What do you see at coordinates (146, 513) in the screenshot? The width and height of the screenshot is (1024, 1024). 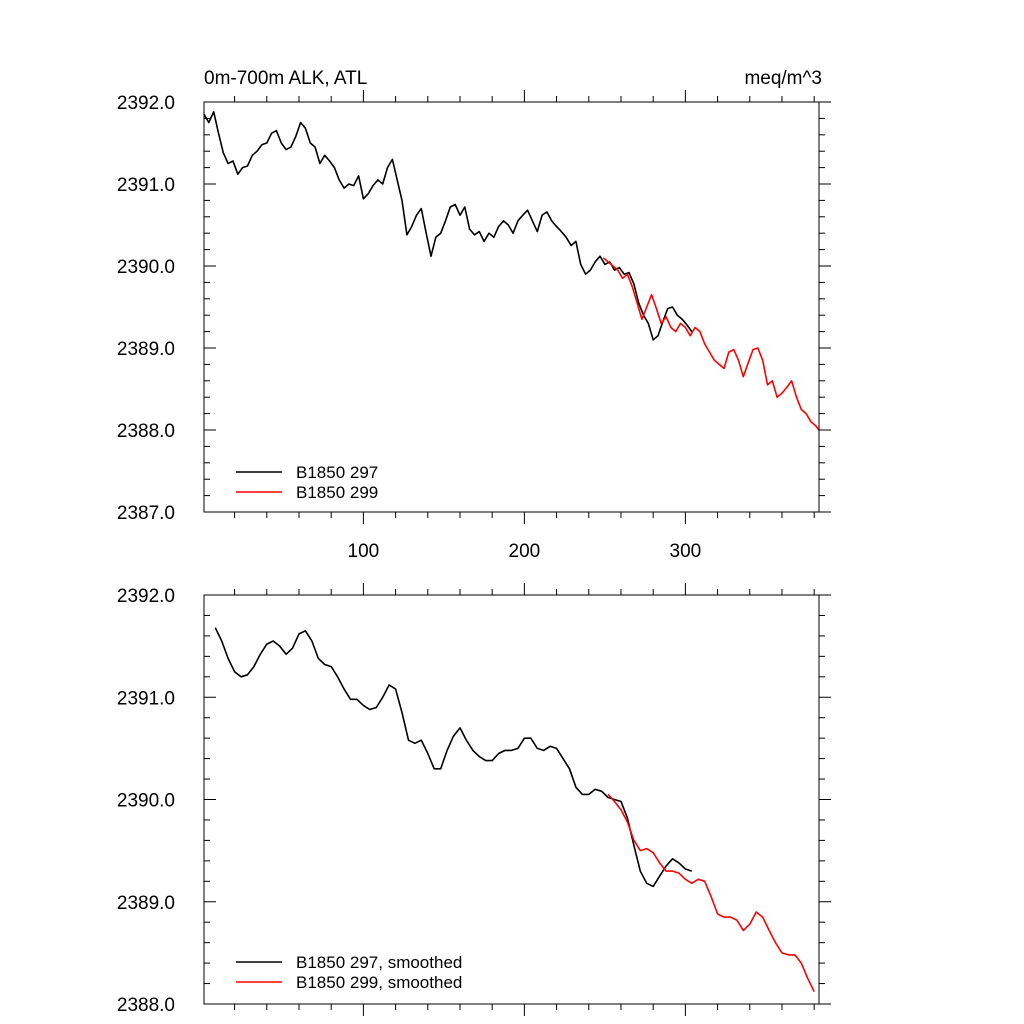 I see `y-tick-label: 2387.0` at bounding box center [146, 513].